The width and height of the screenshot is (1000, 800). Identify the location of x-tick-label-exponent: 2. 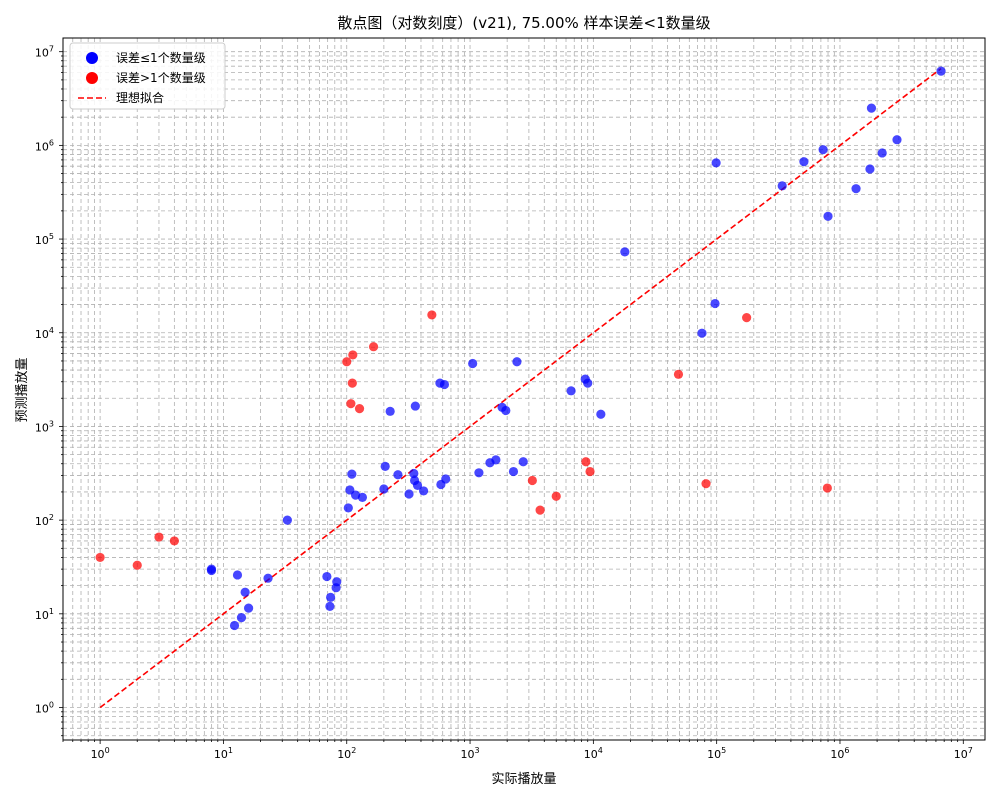
(353, 750).